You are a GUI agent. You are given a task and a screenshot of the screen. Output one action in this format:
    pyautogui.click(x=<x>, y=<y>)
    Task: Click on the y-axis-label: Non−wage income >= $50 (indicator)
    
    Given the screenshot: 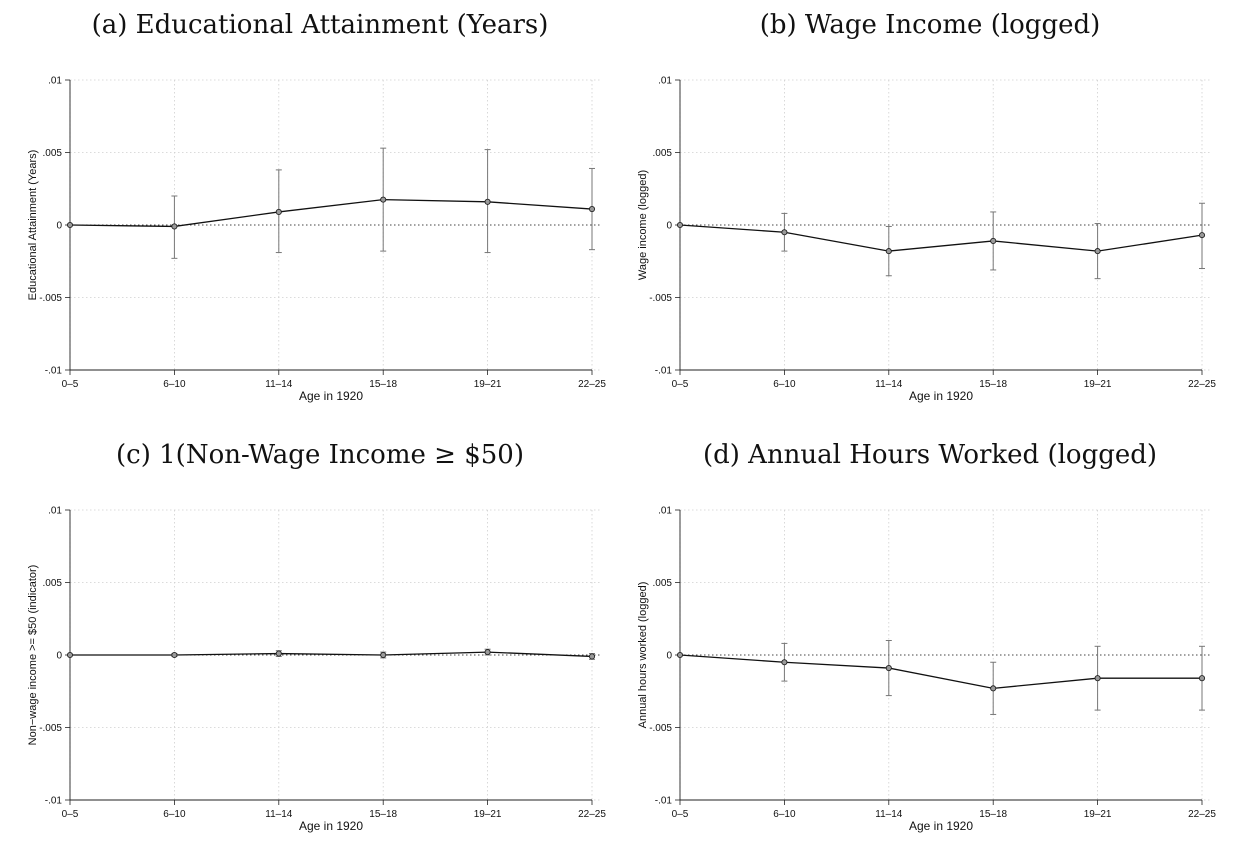 What is the action you would take?
    pyautogui.click(x=33, y=655)
    